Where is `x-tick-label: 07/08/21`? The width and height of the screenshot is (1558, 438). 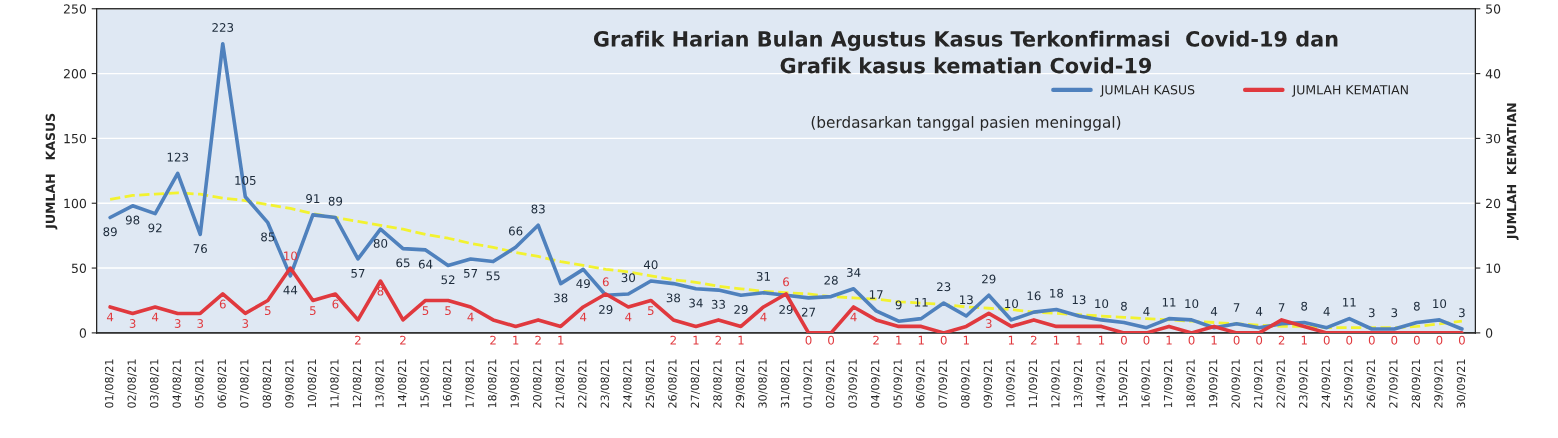
x-tick-label: 07/08/21 is located at coordinates (245, 383).